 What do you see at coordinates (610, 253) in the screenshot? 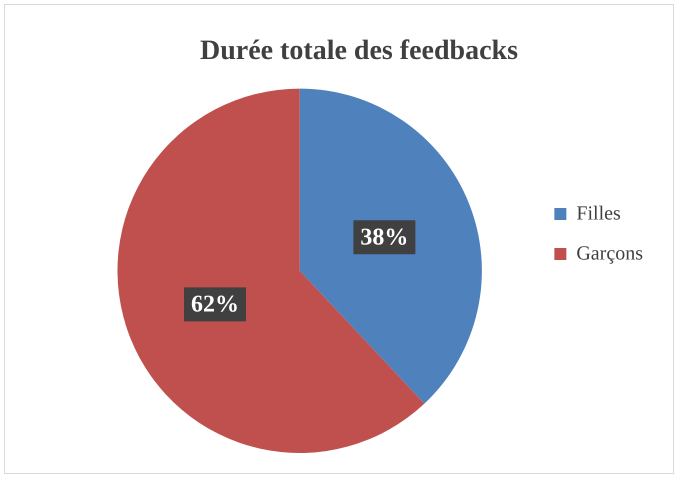
I see `legend-label: Garçons` at bounding box center [610, 253].